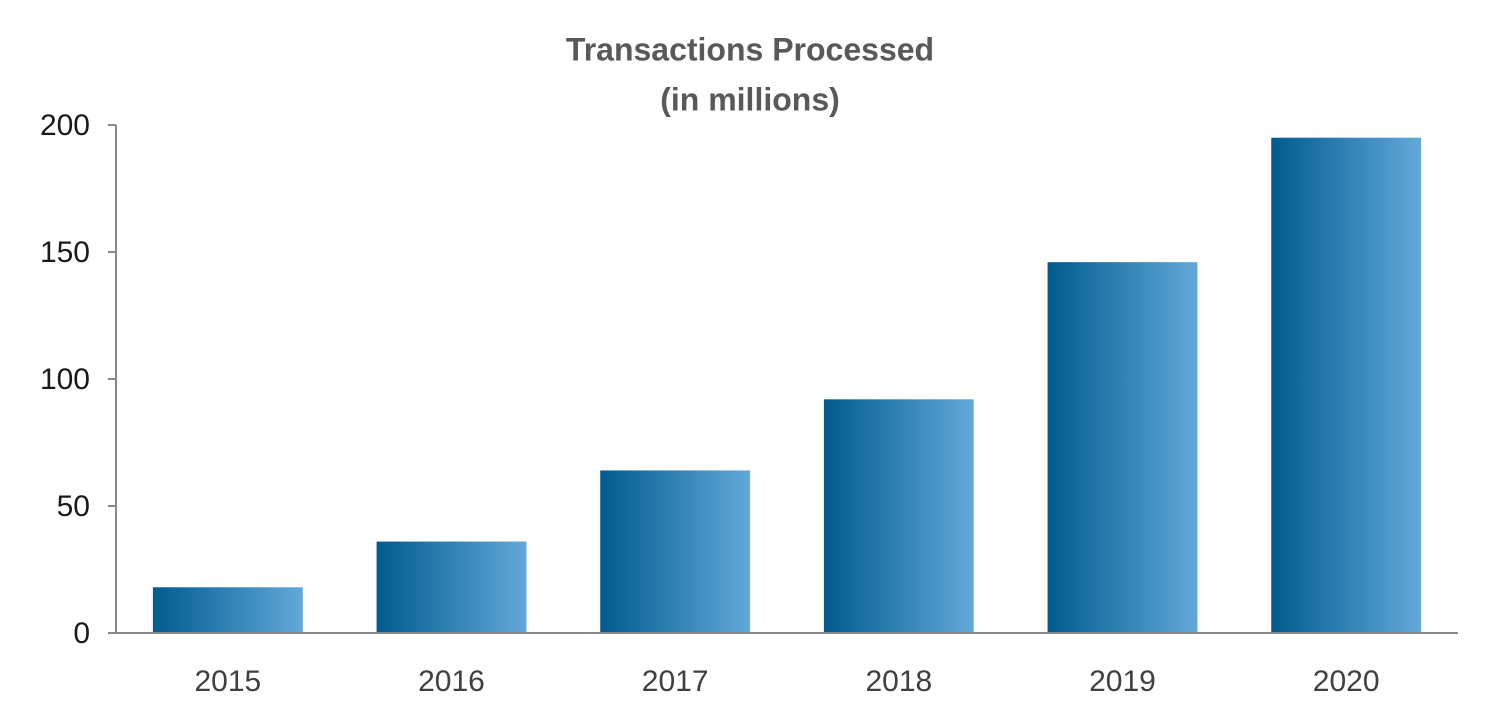 This screenshot has height=704, width=1500. Describe the element at coordinates (451, 681) in the screenshot. I see `x-tick-label: 2016` at that location.